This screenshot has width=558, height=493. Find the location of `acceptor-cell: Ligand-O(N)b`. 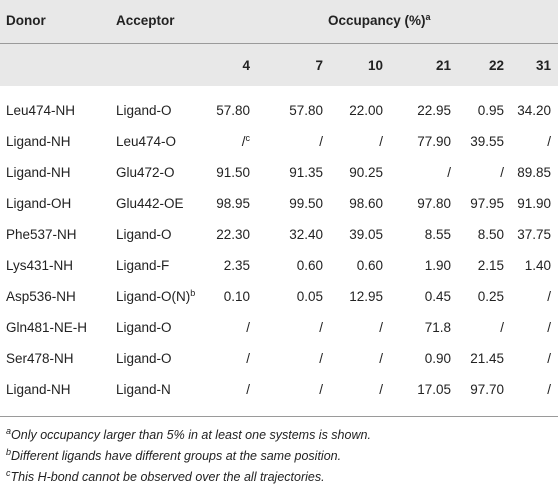

acceptor-cell: Ligand-O(N)b is located at coordinates (156, 296).